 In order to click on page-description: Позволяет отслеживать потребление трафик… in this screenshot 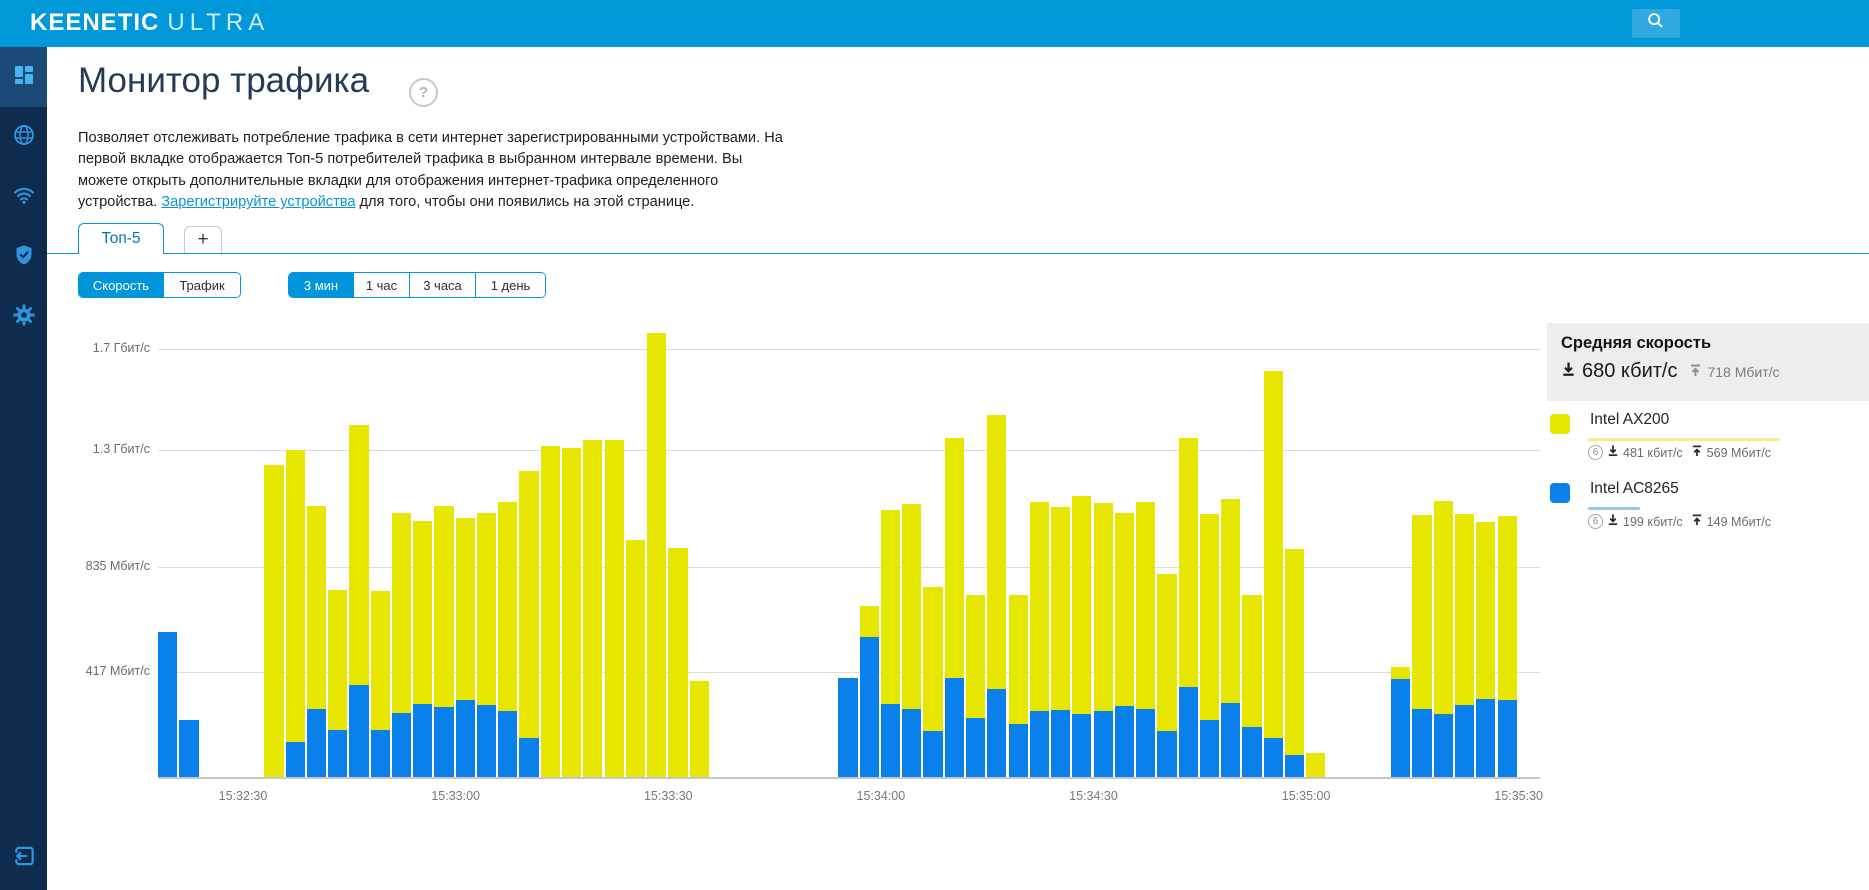, I will do `click(435, 171)`.